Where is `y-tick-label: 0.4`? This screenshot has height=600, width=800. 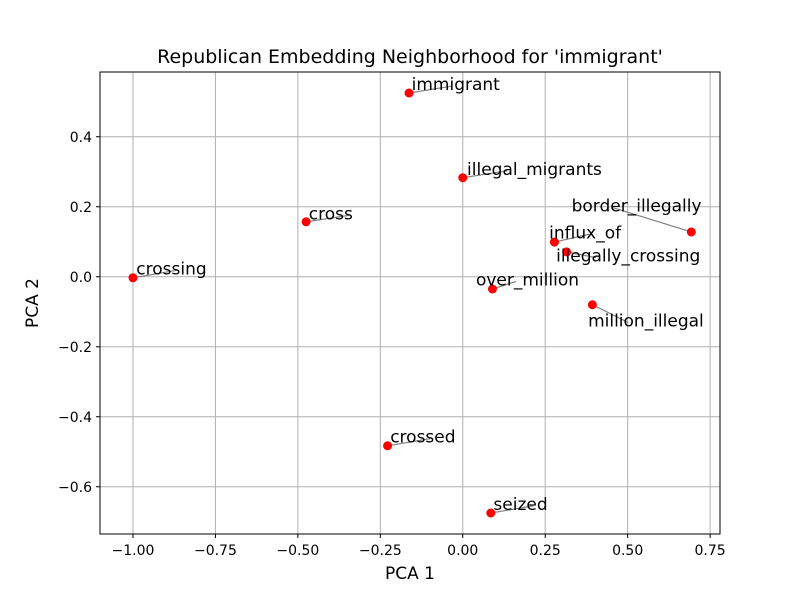
y-tick-label: 0.4 is located at coordinates (81, 138).